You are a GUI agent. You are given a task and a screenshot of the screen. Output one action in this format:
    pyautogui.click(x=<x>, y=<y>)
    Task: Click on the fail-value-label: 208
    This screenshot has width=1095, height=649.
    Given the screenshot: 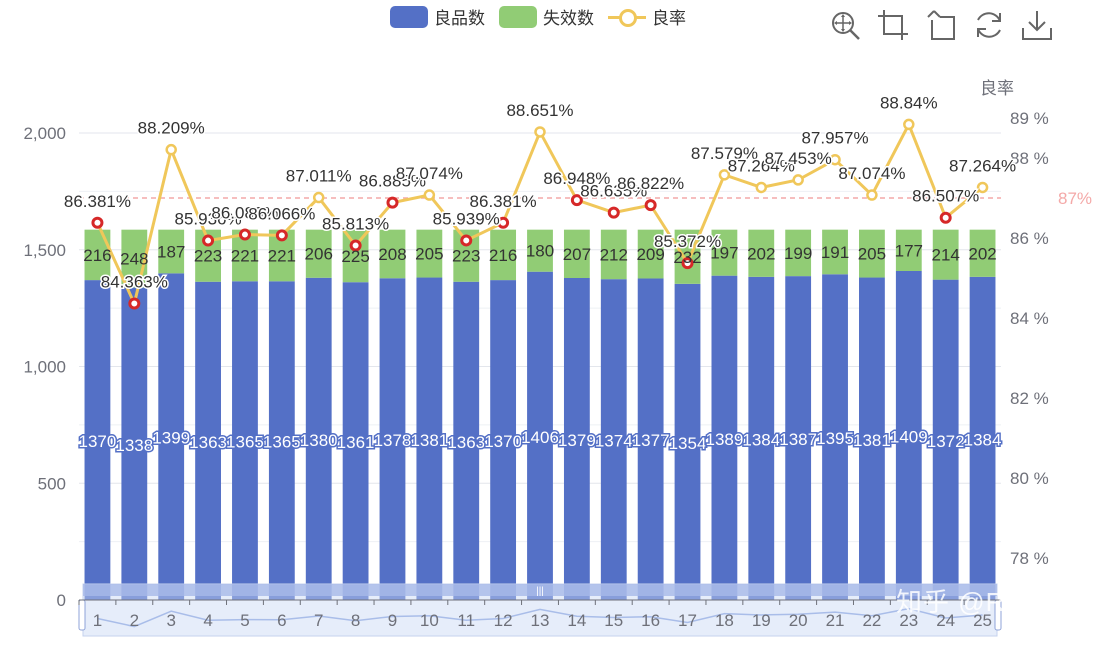 What is the action you would take?
    pyautogui.click(x=392, y=254)
    